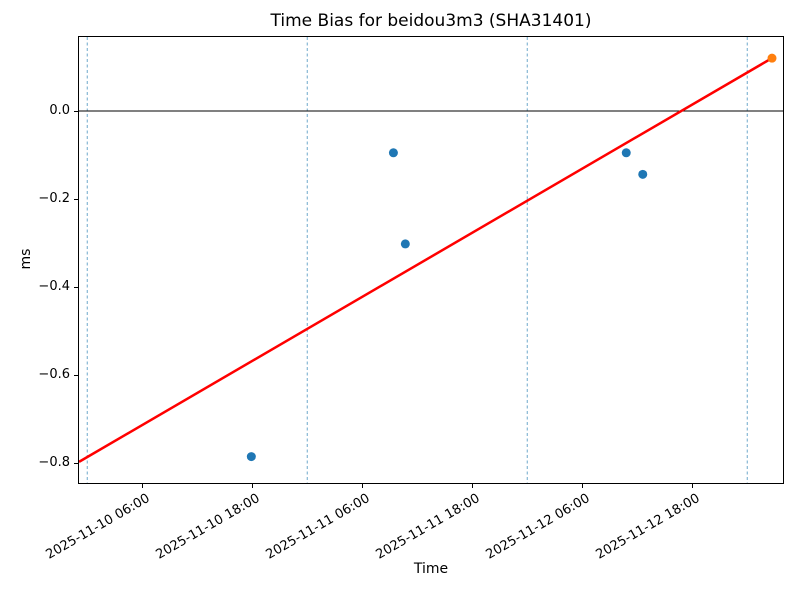 This screenshot has width=800, height=600. What do you see at coordinates (54, 463) in the screenshot?
I see `y-tick-label: −0.8` at bounding box center [54, 463].